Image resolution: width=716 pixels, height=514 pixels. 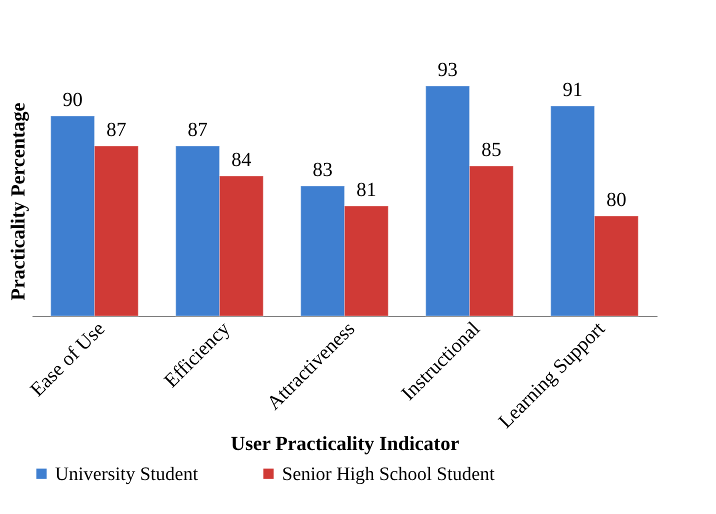 What do you see at coordinates (127, 474) in the screenshot?
I see `legend-label: University Student` at bounding box center [127, 474].